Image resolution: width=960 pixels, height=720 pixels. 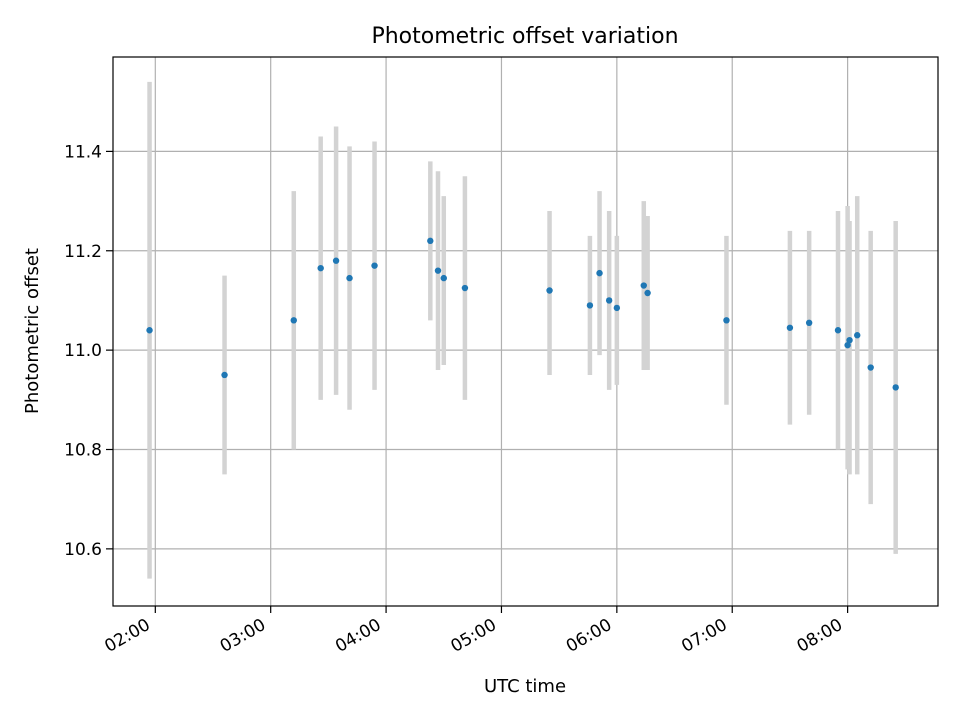 What do you see at coordinates (83, 351) in the screenshot?
I see `y-tick-label: 11.0` at bounding box center [83, 351].